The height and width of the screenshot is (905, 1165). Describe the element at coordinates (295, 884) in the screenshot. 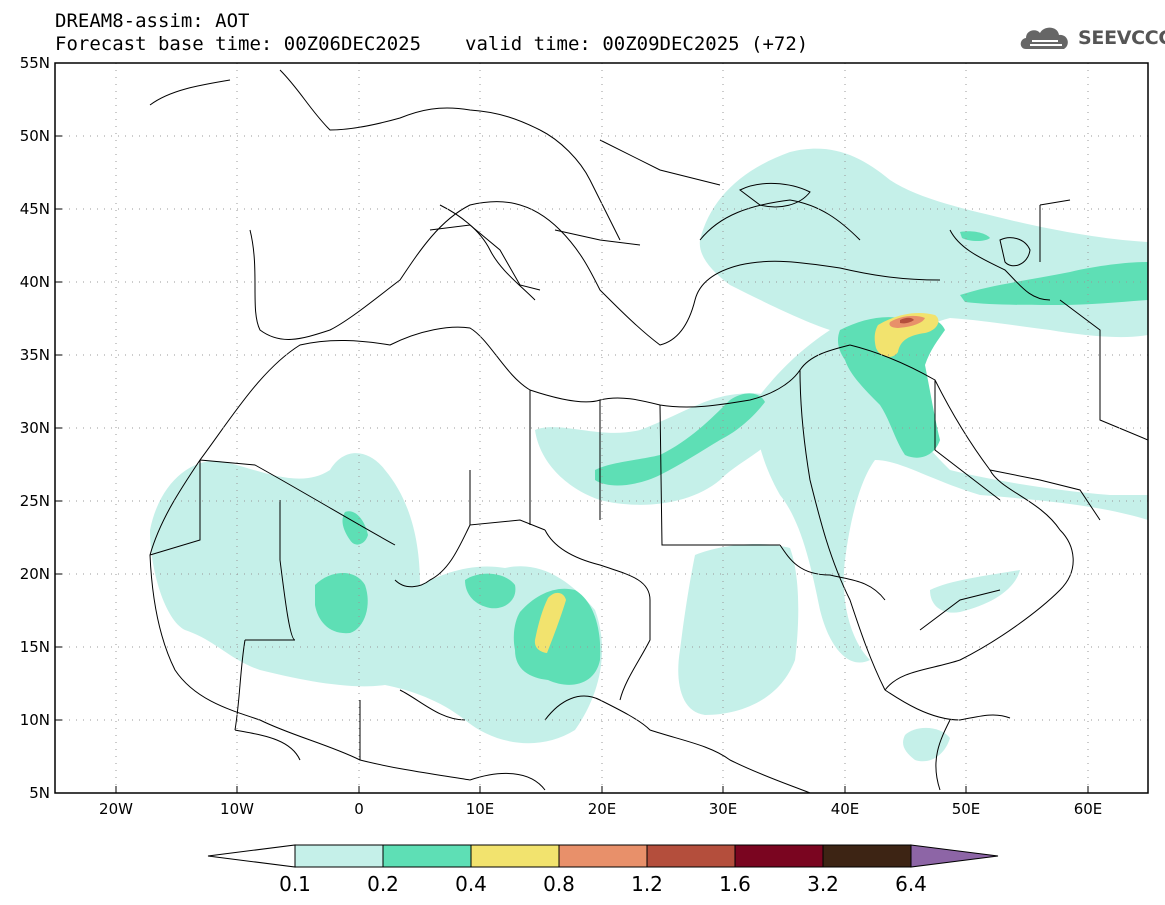

I see `colorbar-label: 0.1` at that location.